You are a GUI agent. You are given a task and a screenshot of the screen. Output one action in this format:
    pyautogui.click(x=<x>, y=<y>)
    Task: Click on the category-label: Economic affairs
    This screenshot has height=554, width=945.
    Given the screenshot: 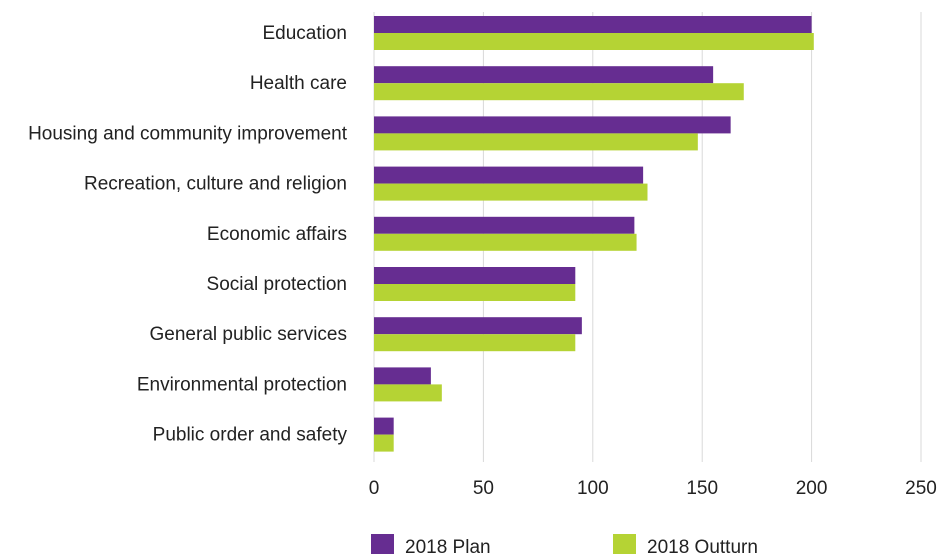 What is the action you would take?
    pyautogui.click(x=277, y=234)
    